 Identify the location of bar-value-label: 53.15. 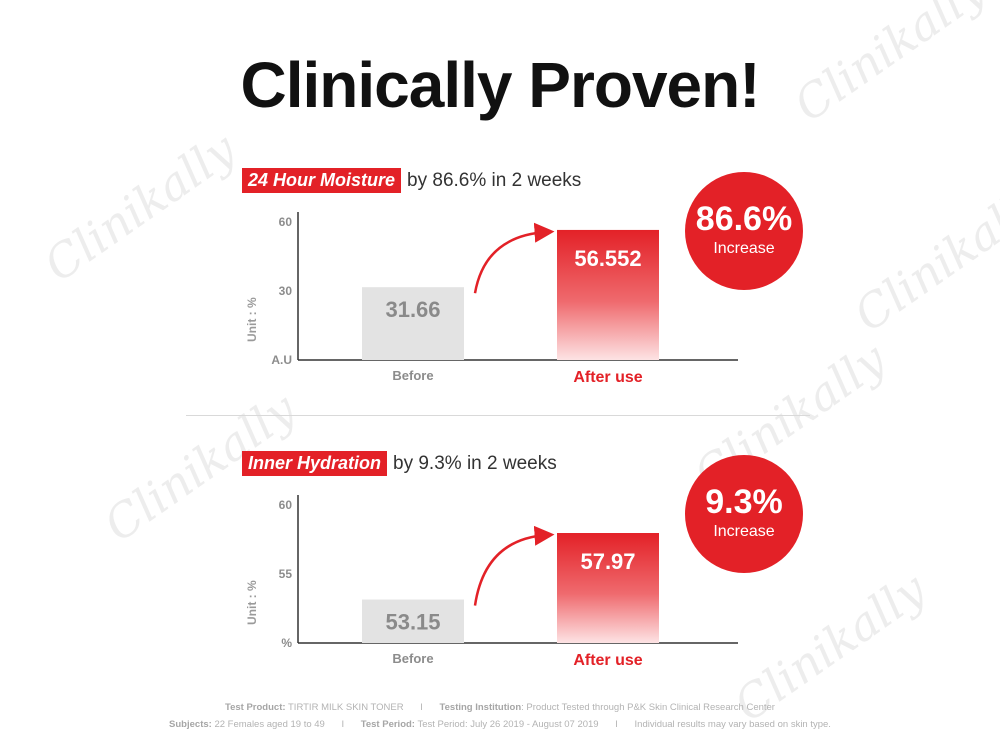
(412, 622).